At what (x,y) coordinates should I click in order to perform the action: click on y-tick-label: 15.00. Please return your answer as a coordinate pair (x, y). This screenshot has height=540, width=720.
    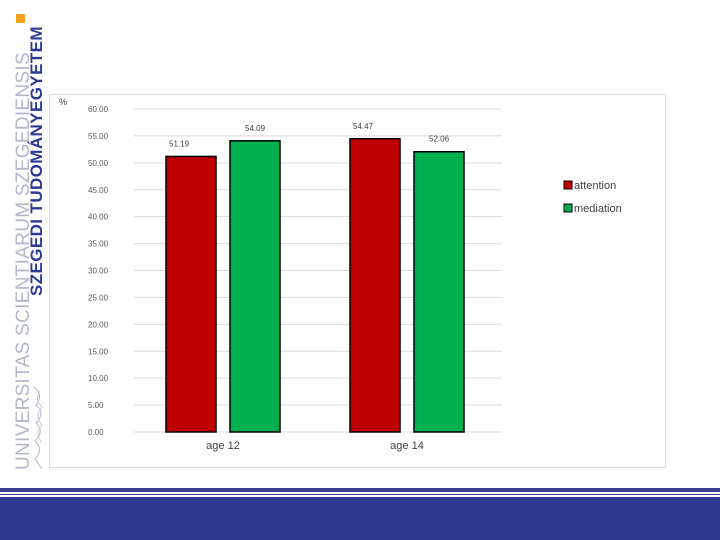
    Looking at the image, I should click on (98, 351).